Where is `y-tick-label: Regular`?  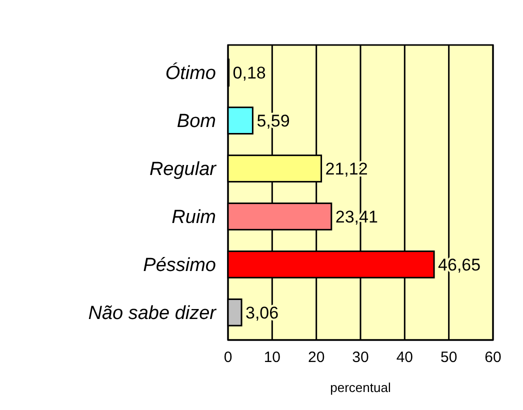 y-tick-label: Regular is located at coordinates (183, 169).